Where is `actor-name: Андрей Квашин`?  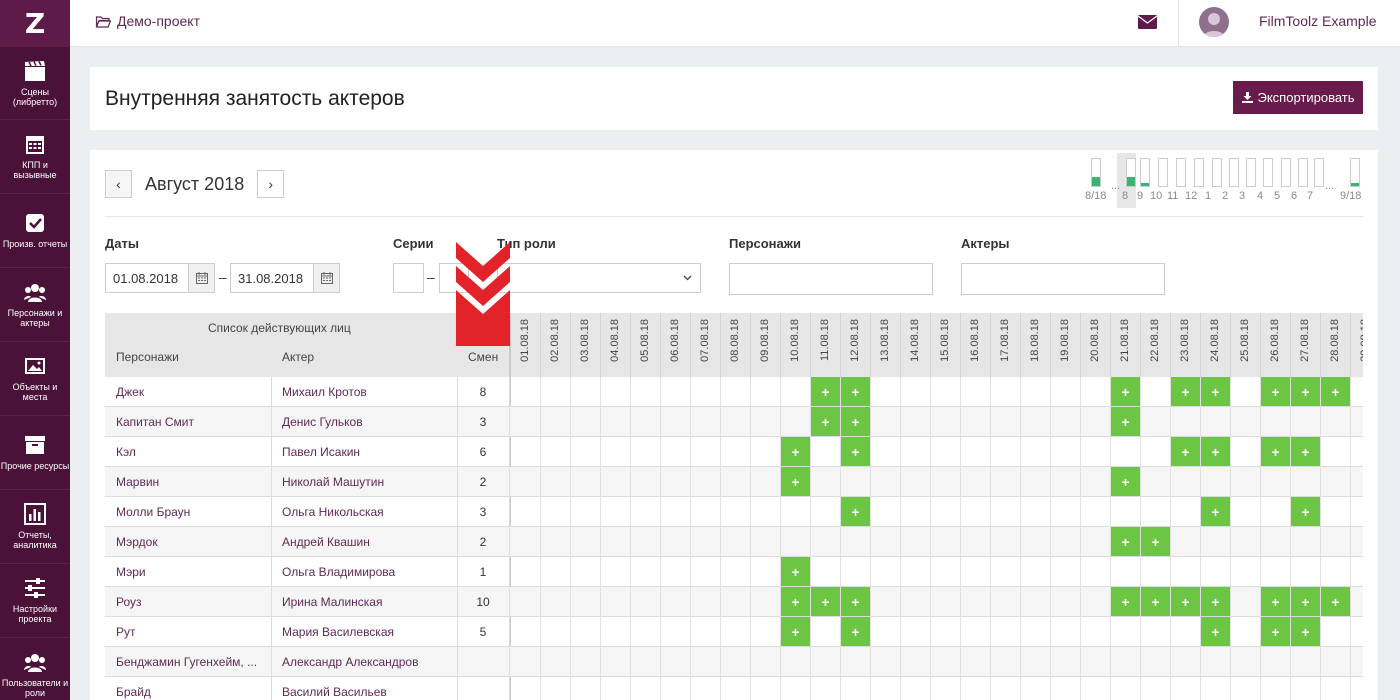 actor-name: Андрей Квашин is located at coordinates (326, 542).